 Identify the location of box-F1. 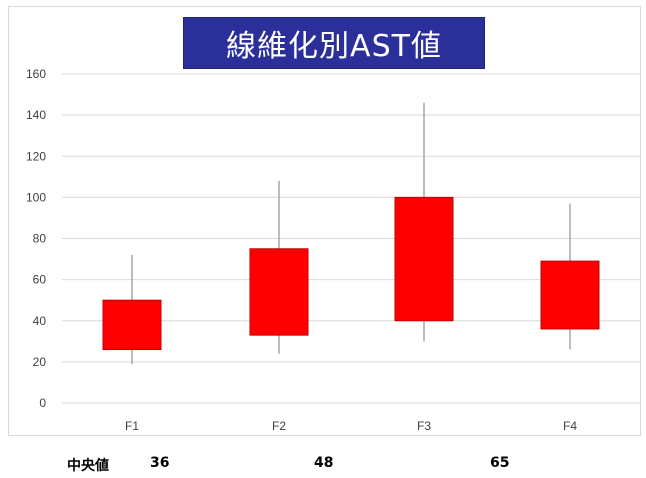
(132, 325).